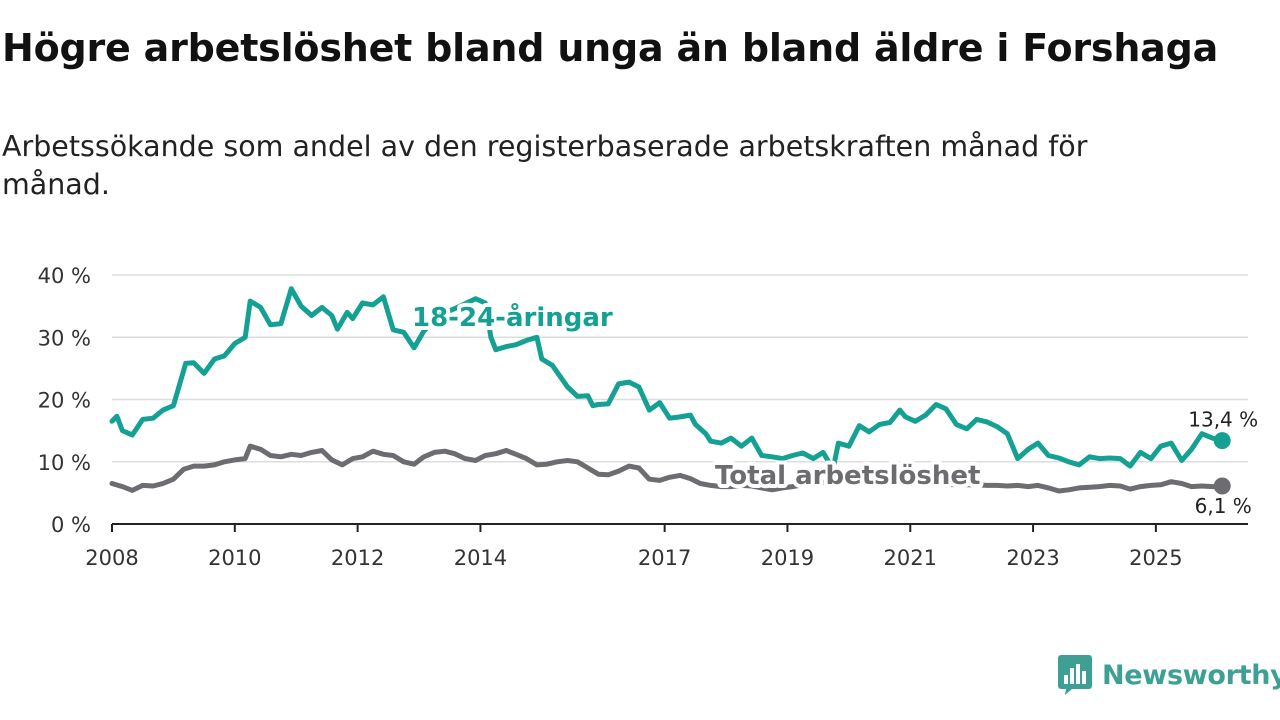 This screenshot has height=720, width=1280. What do you see at coordinates (1222, 486) in the screenshot?
I see `end-marker-total` at bounding box center [1222, 486].